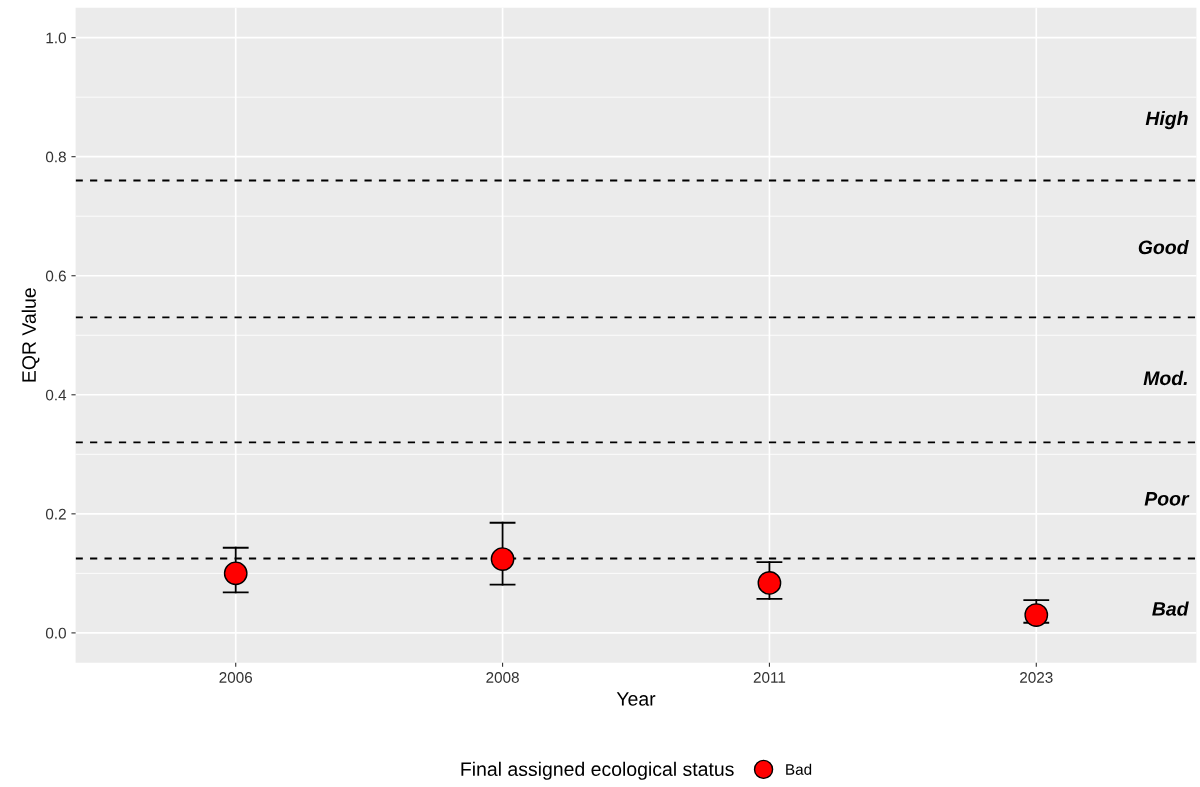 This screenshot has width=1200, height=787. What do you see at coordinates (1170, 608) in the screenshot?
I see `annotation: Bad` at bounding box center [1170, 608].